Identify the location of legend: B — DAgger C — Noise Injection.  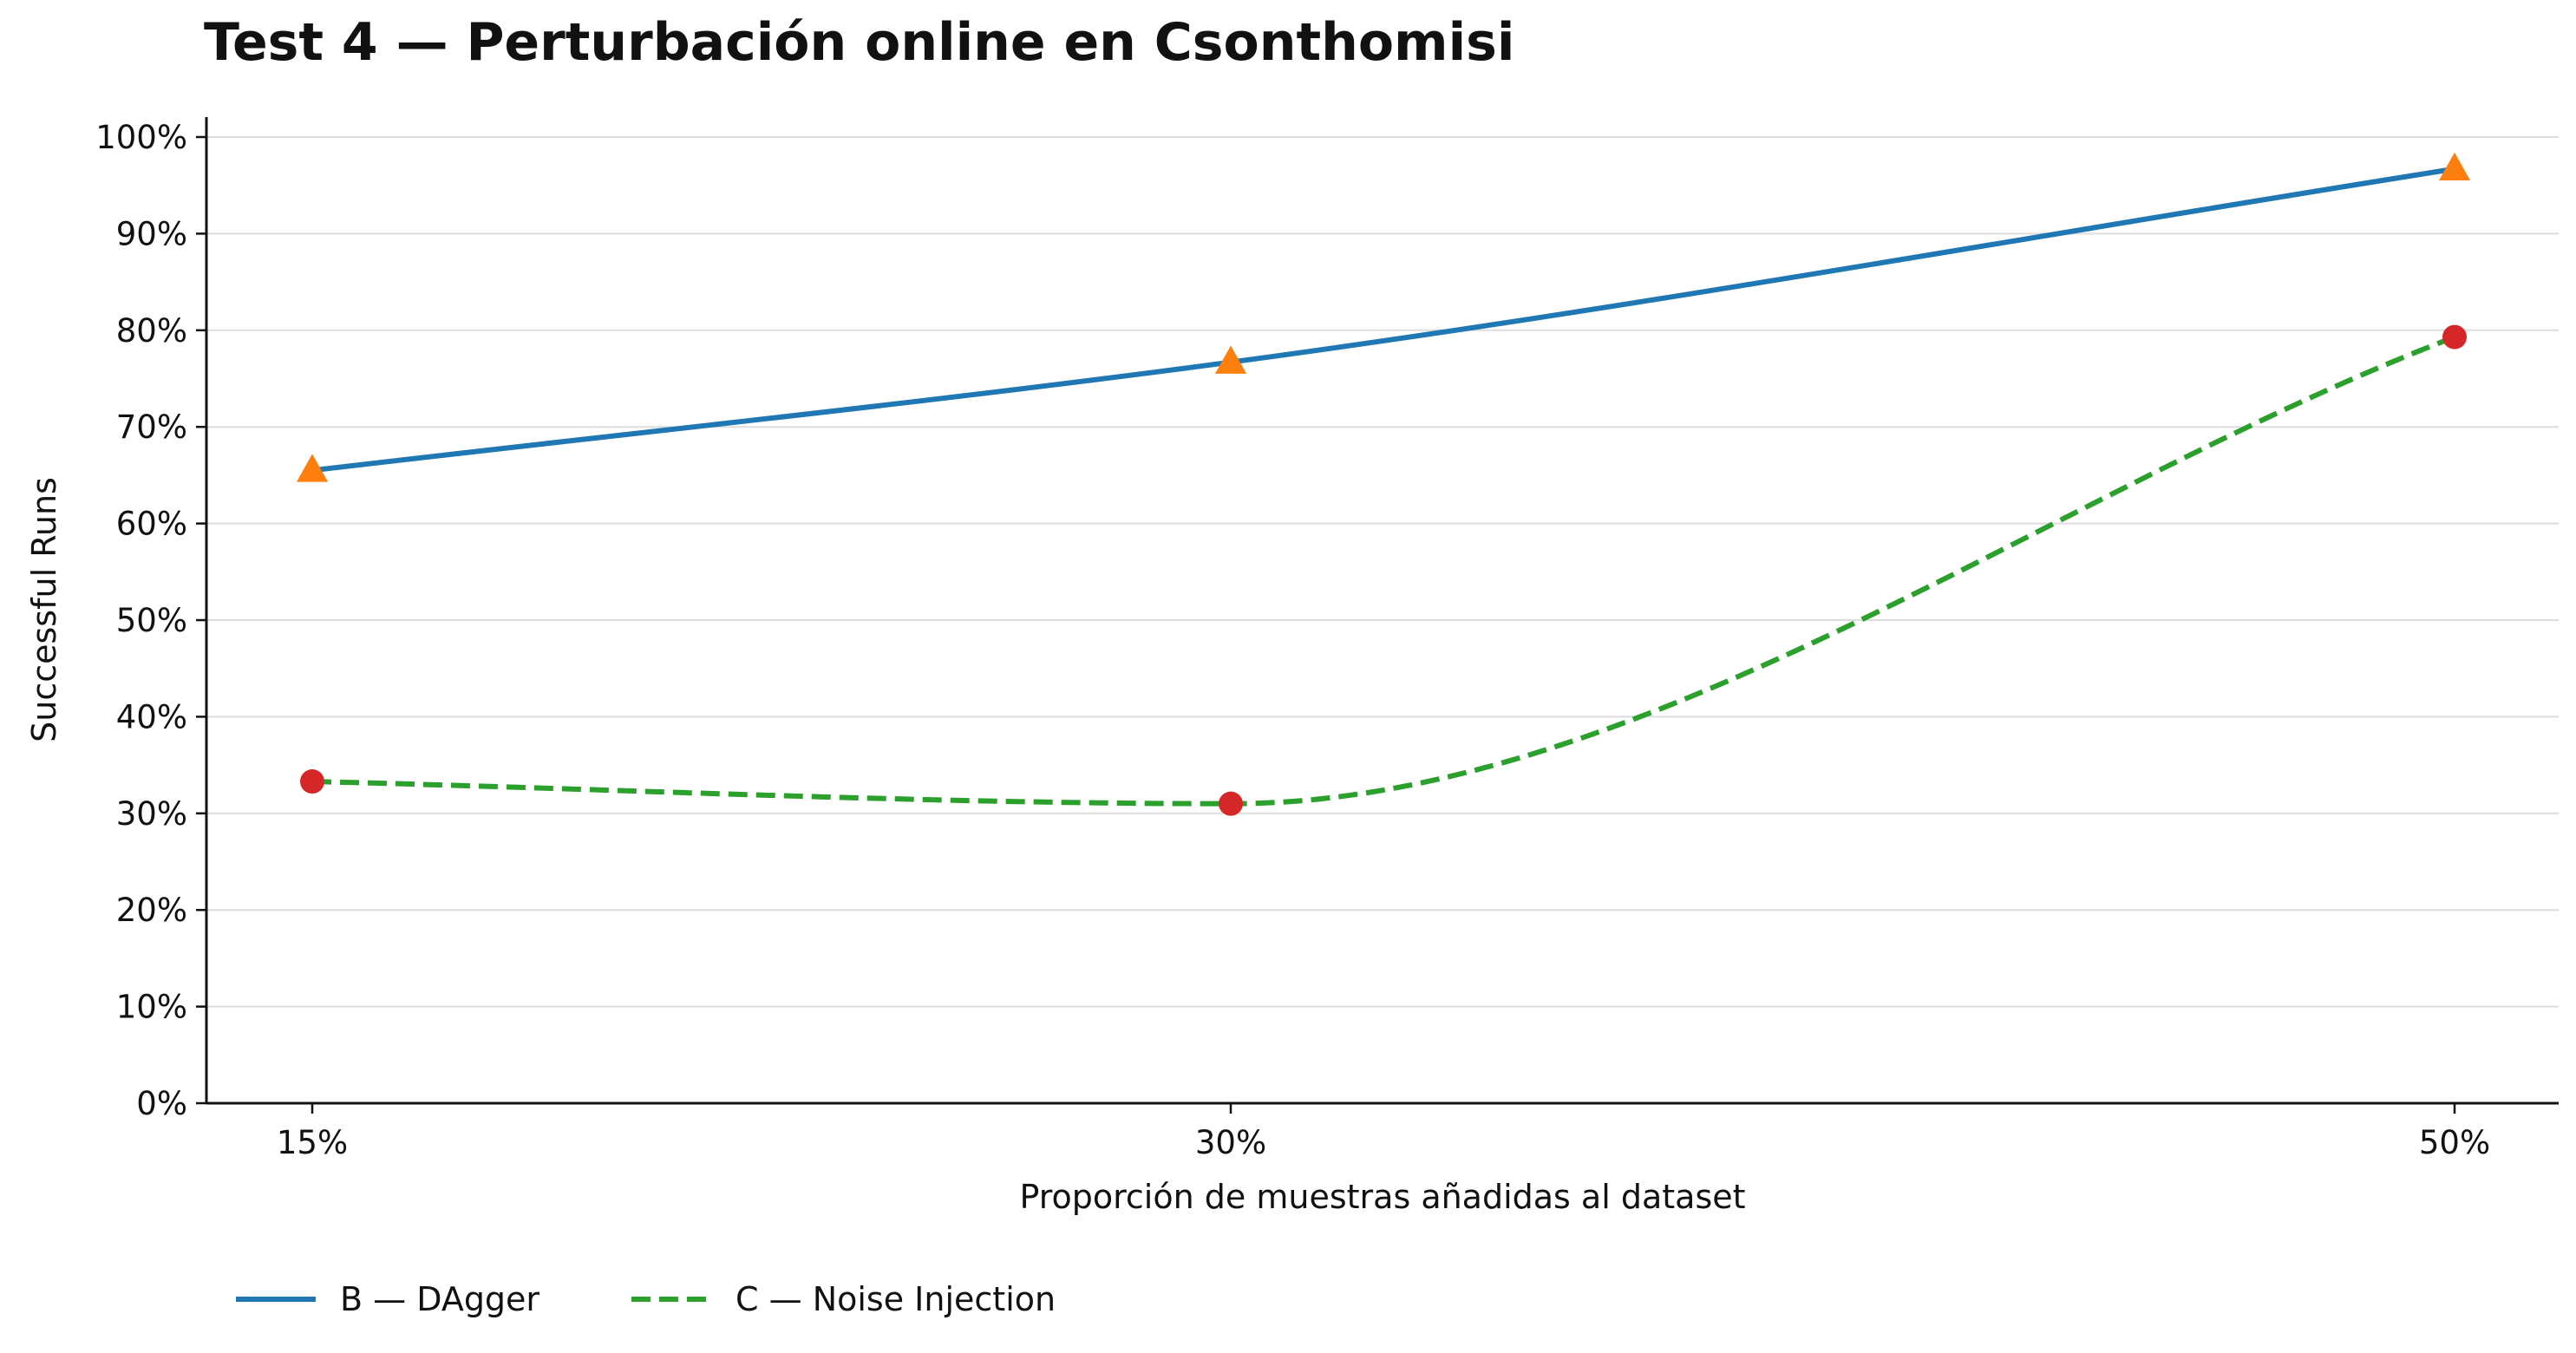
(646, 1299).